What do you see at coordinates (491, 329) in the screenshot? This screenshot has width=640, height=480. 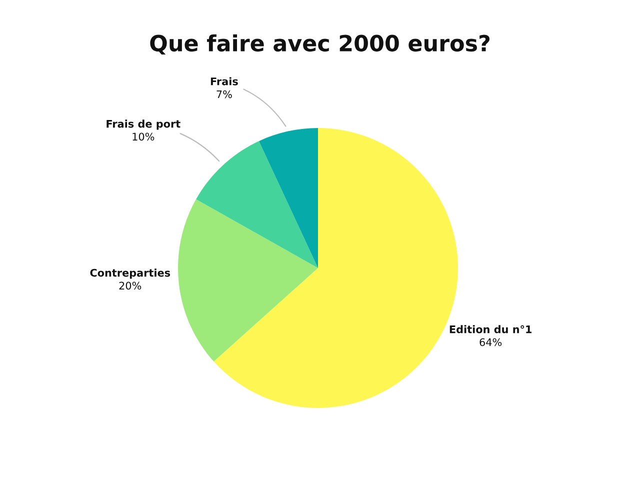 I see `slice-label: Edition du n°1` at bounding box center [491, 329].